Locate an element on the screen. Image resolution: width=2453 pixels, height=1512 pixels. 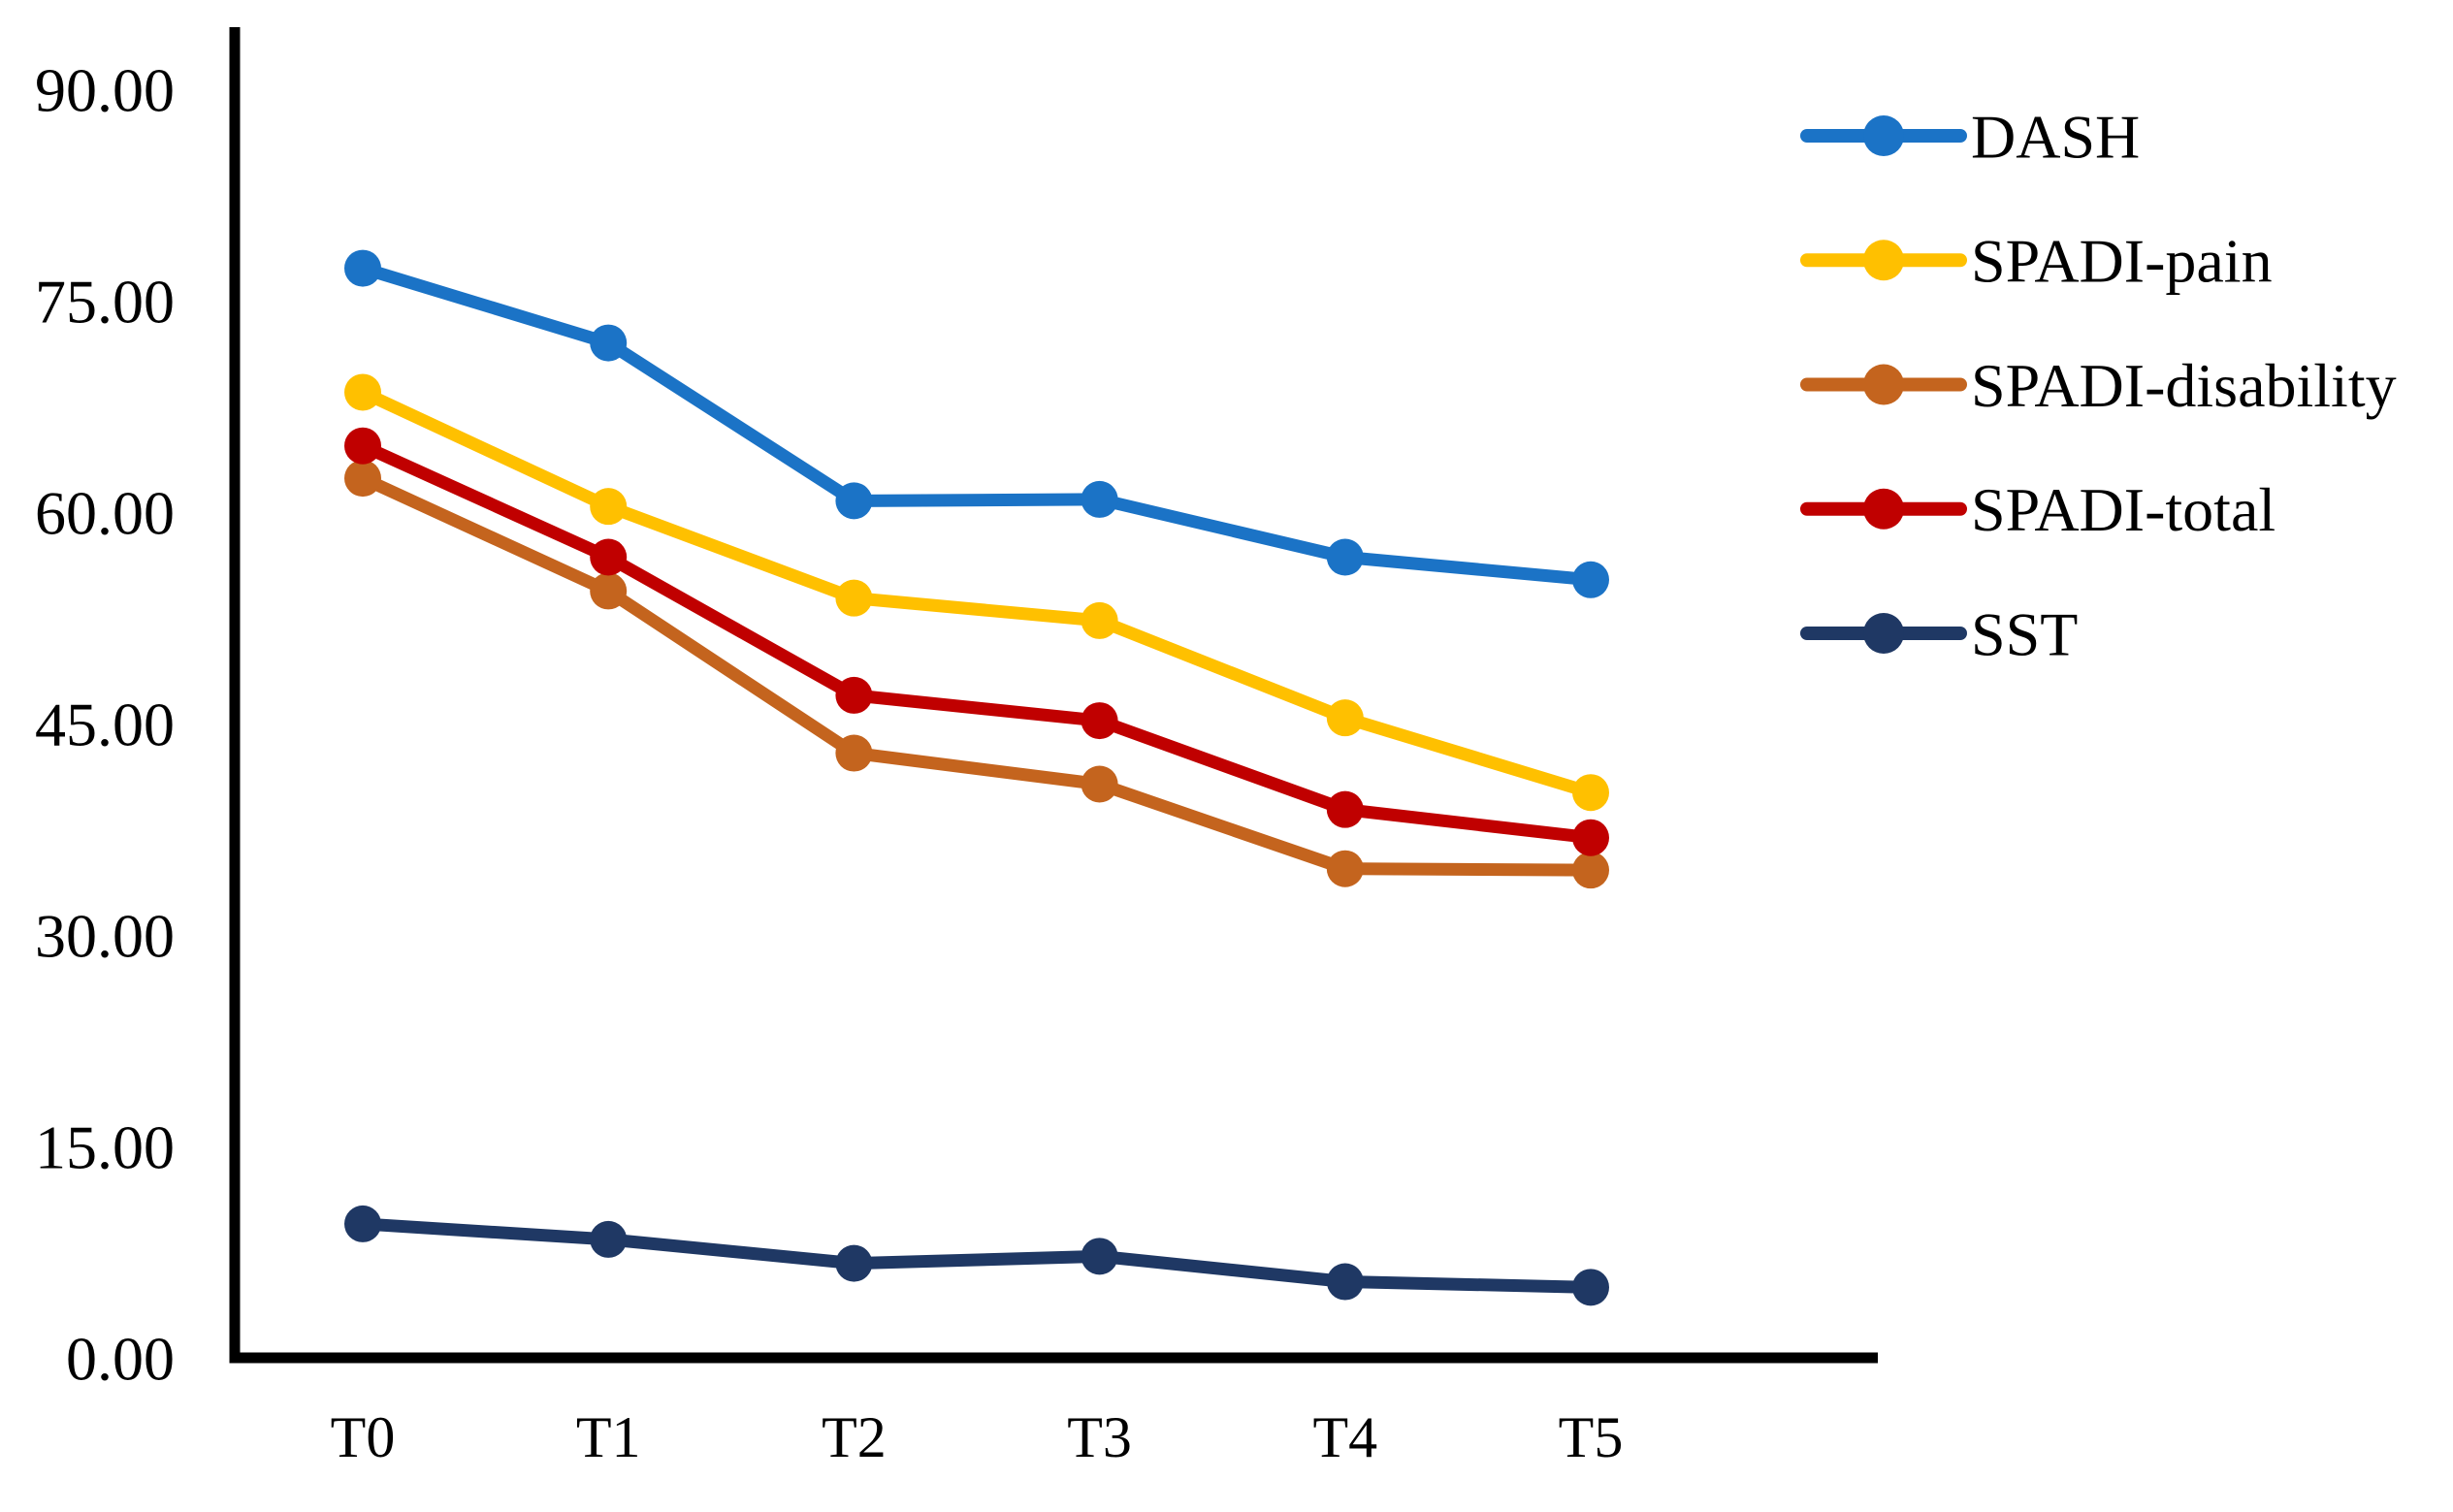
data-point-marker-spadi-disability-t0 is located at coordinates (362, 479).